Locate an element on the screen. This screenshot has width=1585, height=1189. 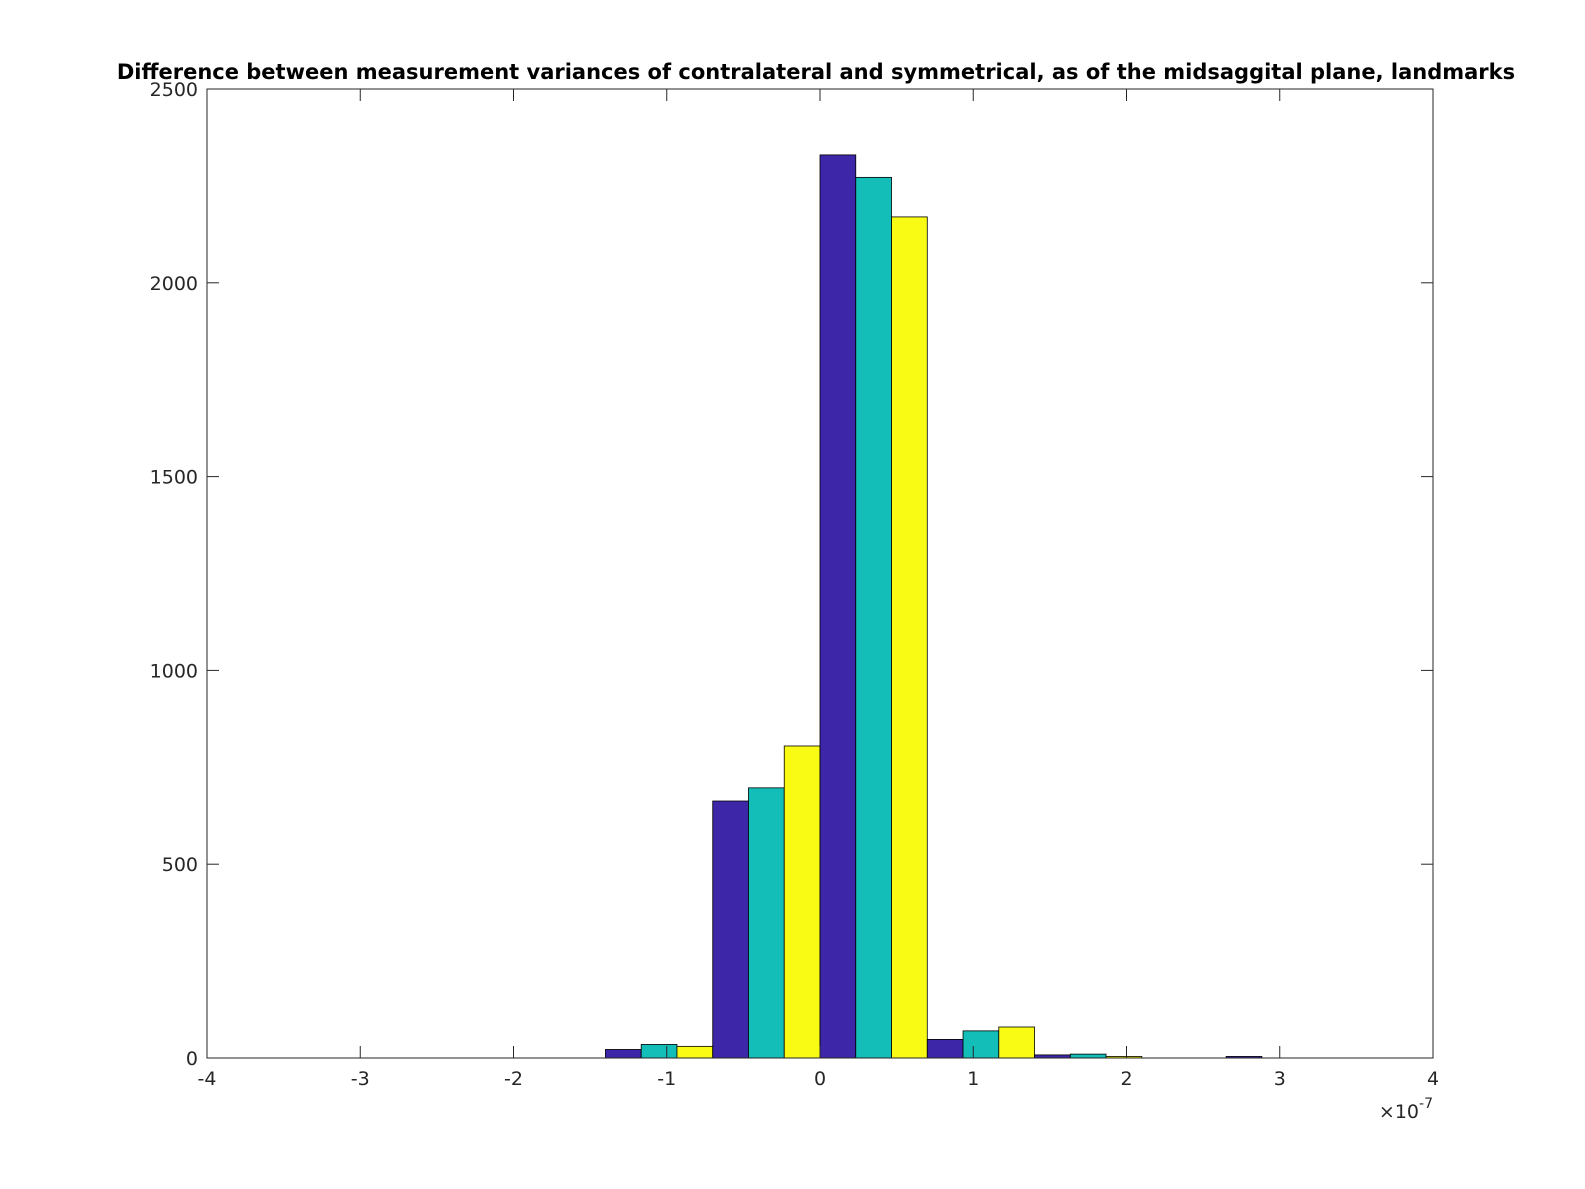
x-axis-multiplier: ×10⁻⁷ is located at coordinates (1406, 1109).